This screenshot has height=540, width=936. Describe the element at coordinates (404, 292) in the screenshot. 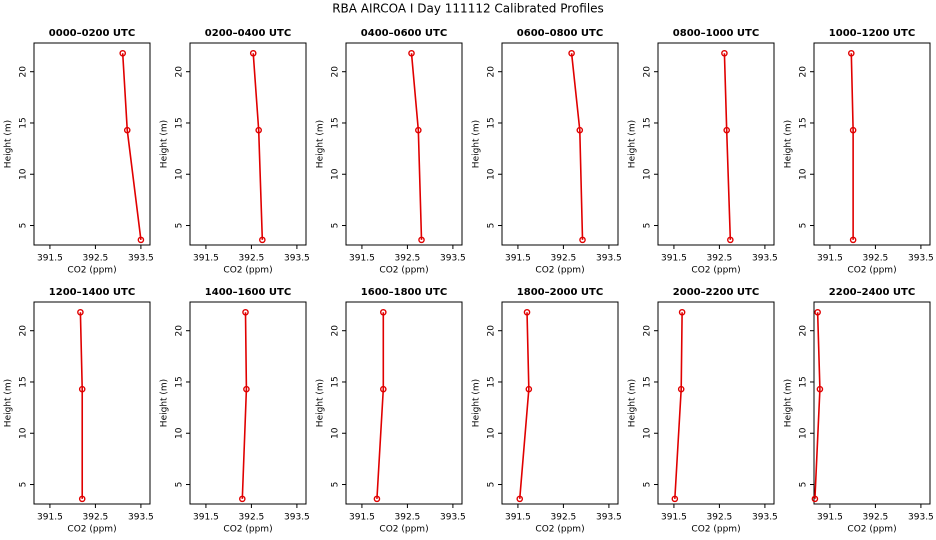

I see `panel-title: 1600–1800 UTC` at that location.